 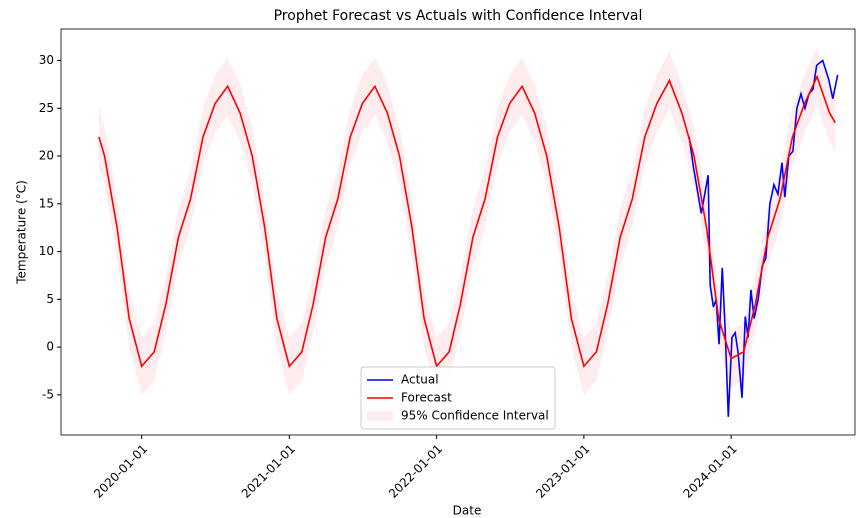 I want to click on y-axis-label: Temperature (°C), so click(x=22, y=232).